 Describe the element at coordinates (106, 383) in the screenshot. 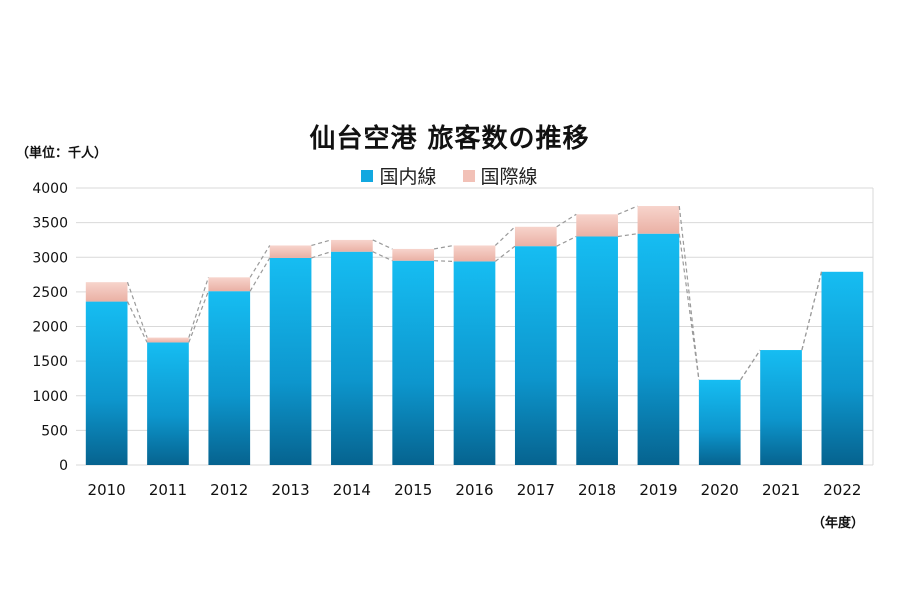

I see `bar-domestic-2010` at that location.